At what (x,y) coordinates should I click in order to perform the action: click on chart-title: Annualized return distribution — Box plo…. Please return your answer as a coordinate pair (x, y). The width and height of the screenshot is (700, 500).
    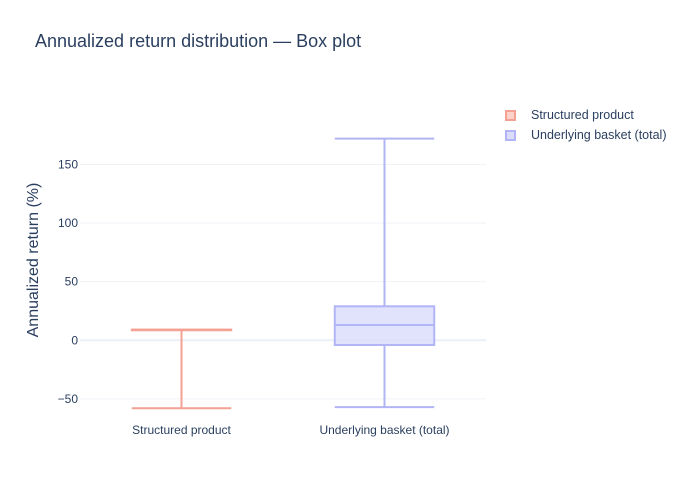
    Looking at the image, I should click on (198, 41).